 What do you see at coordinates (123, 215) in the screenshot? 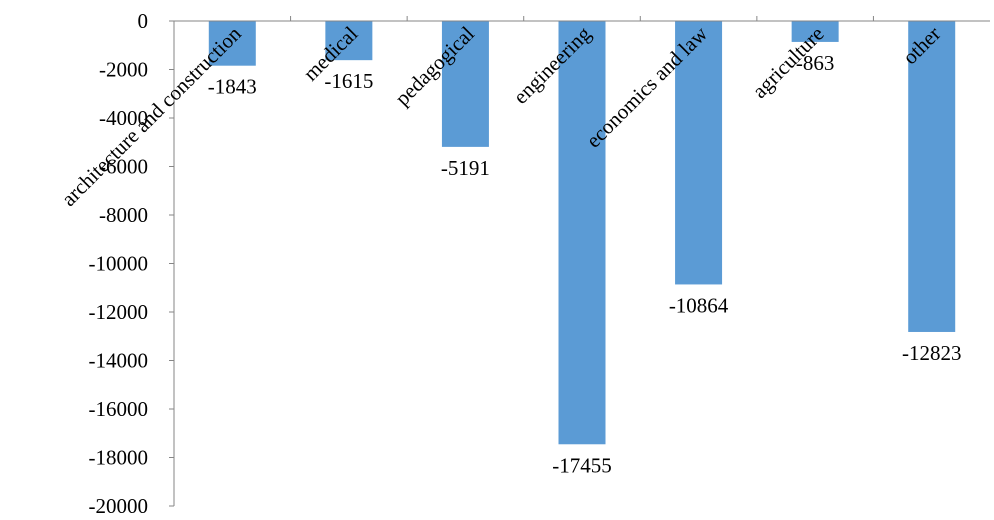
I see `y-tick-label: -8000` at bounding box center [123, 215].